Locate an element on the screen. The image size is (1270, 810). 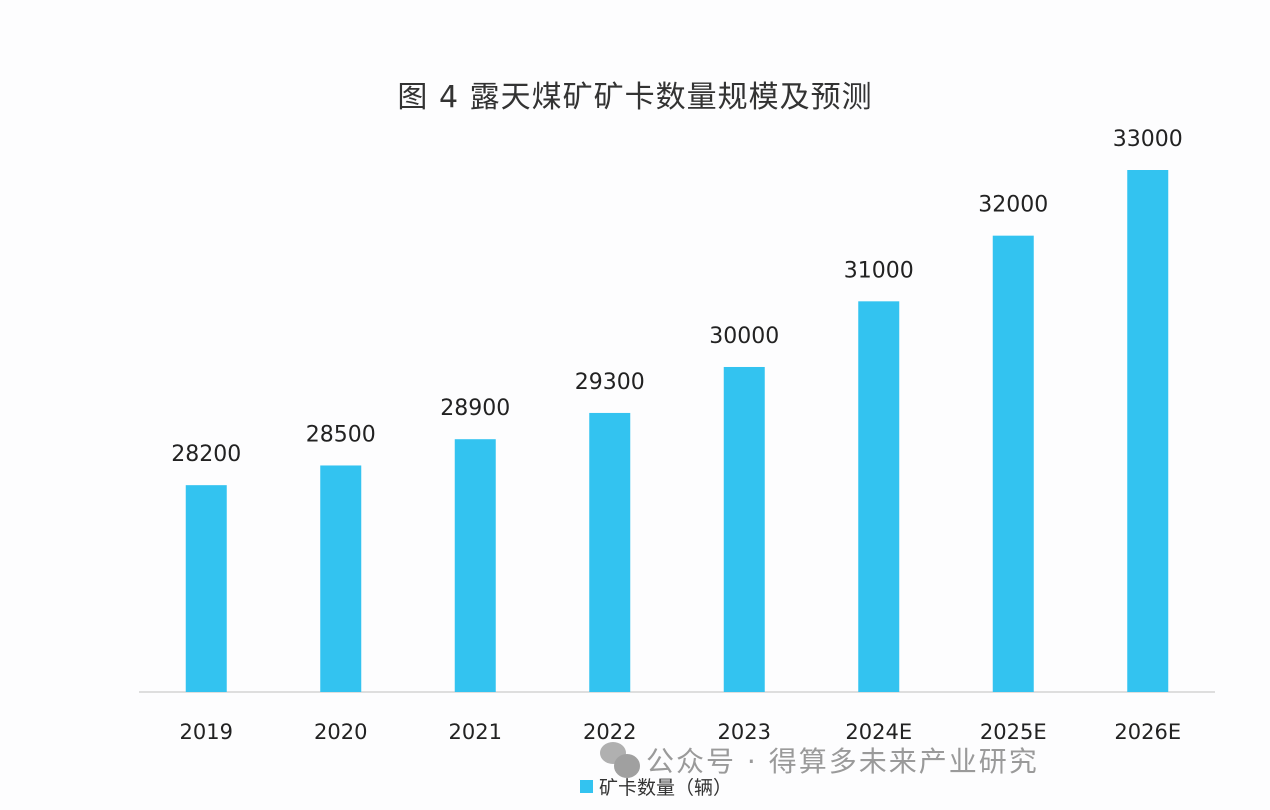
x-tick-label-2024E: 2024E is located at coordinates (878, 732).